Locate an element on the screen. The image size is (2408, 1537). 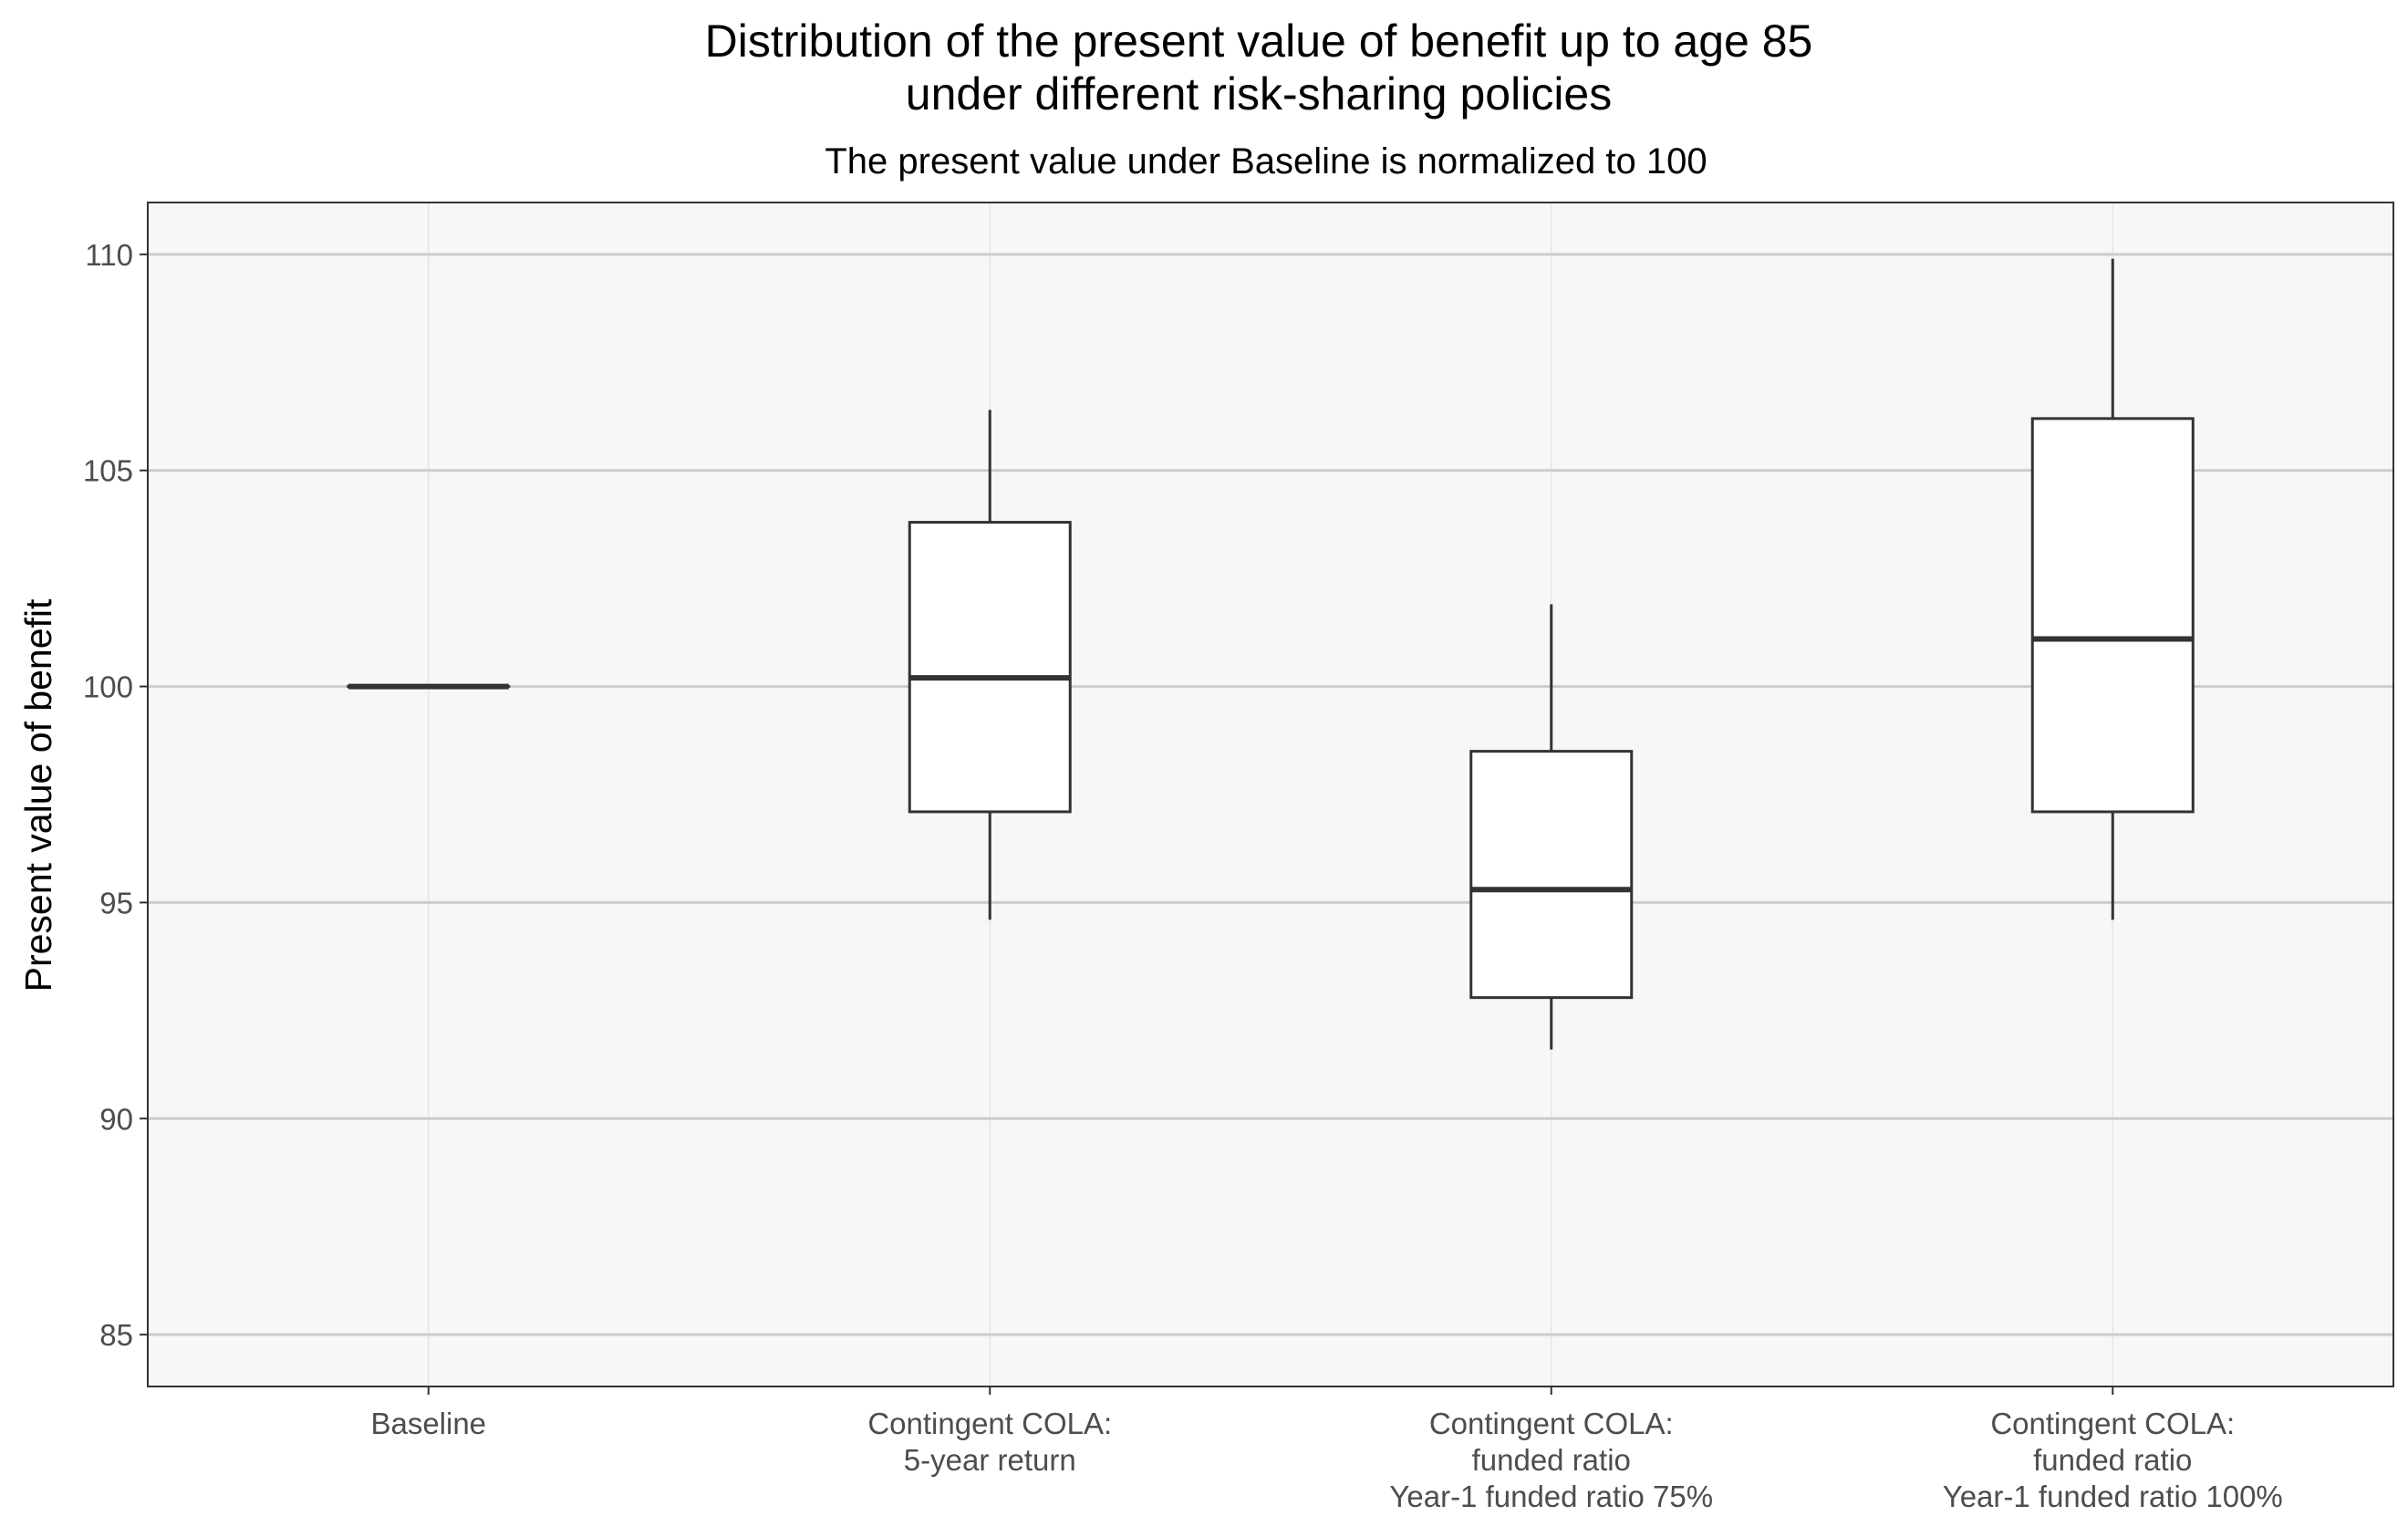
x-tick-label: 5-year return is located at coordinates (990, 1460).